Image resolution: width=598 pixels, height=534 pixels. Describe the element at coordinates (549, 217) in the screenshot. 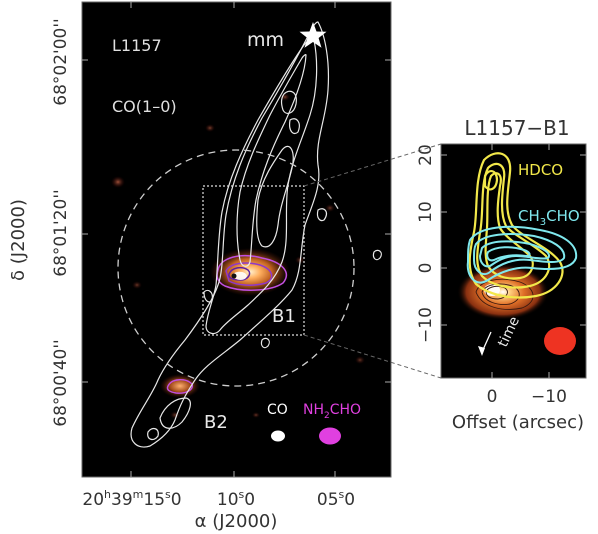

I see `ch3cho-label: CH3CHO` at that location.